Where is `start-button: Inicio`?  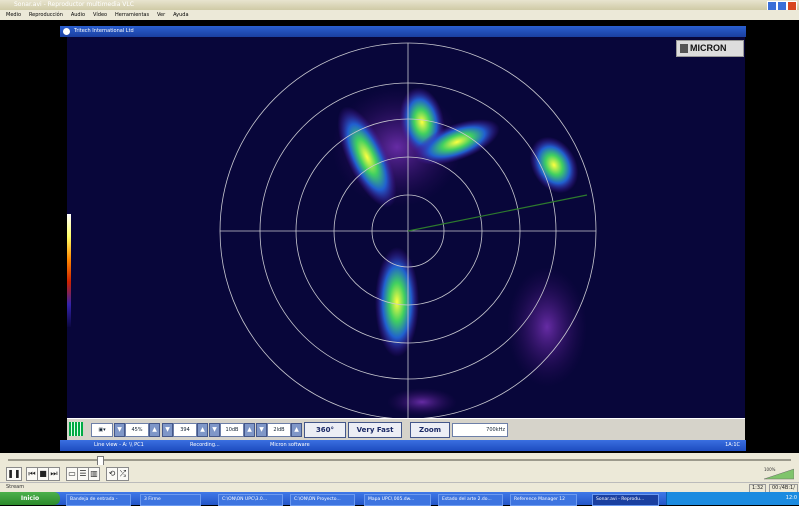 start-button: Inicio is located at coordinates (30, 498).